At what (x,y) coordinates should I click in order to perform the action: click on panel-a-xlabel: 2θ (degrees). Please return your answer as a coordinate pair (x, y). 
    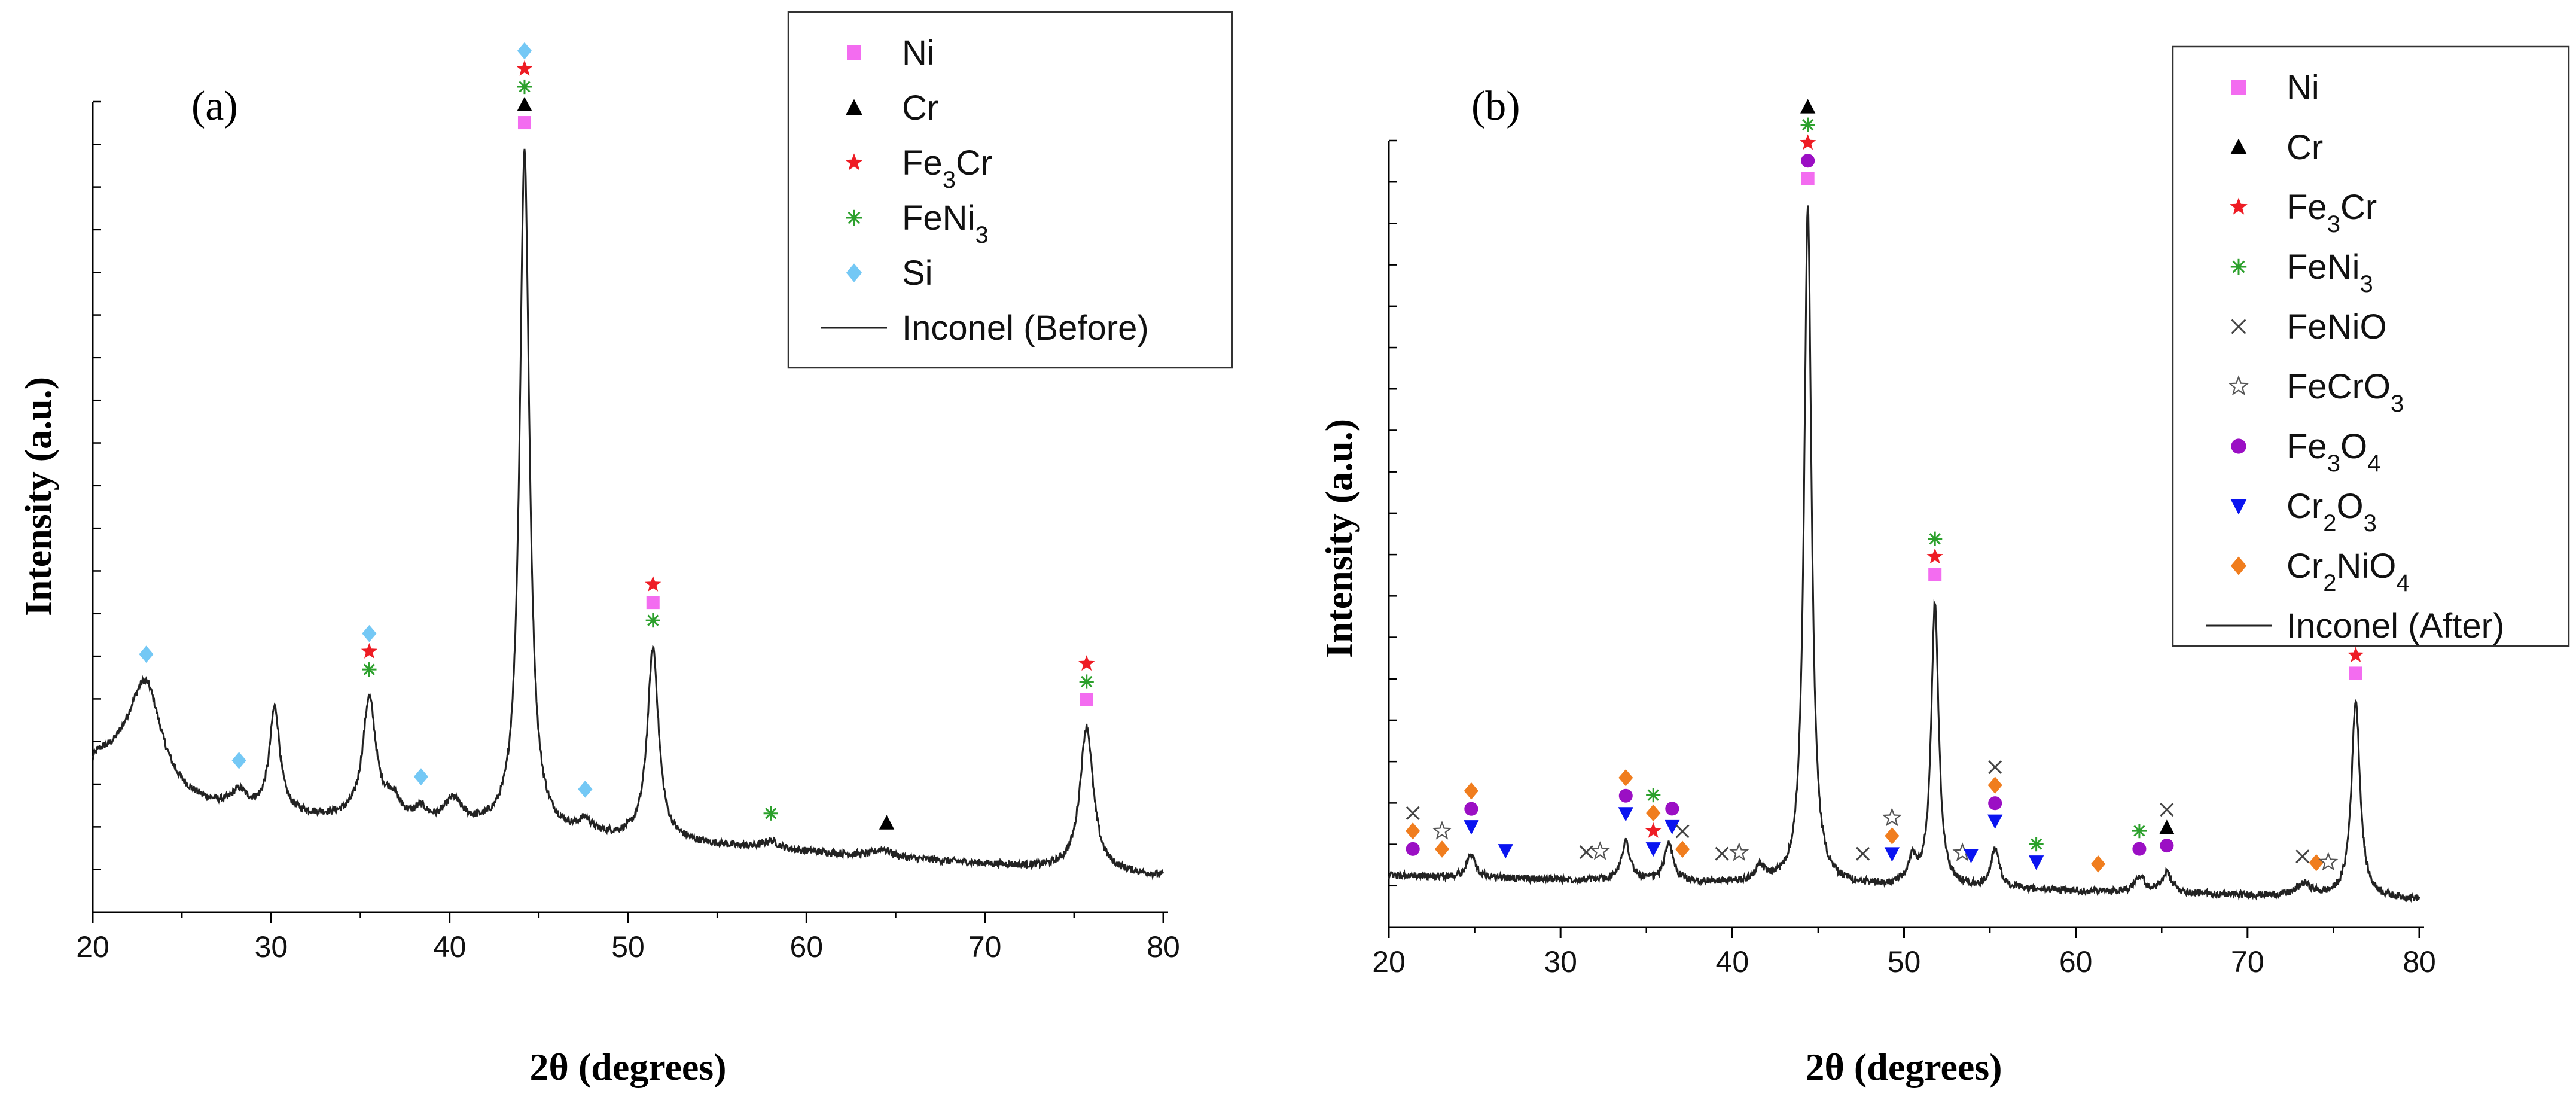
    Looking at the image, I should click on (628, 1067).